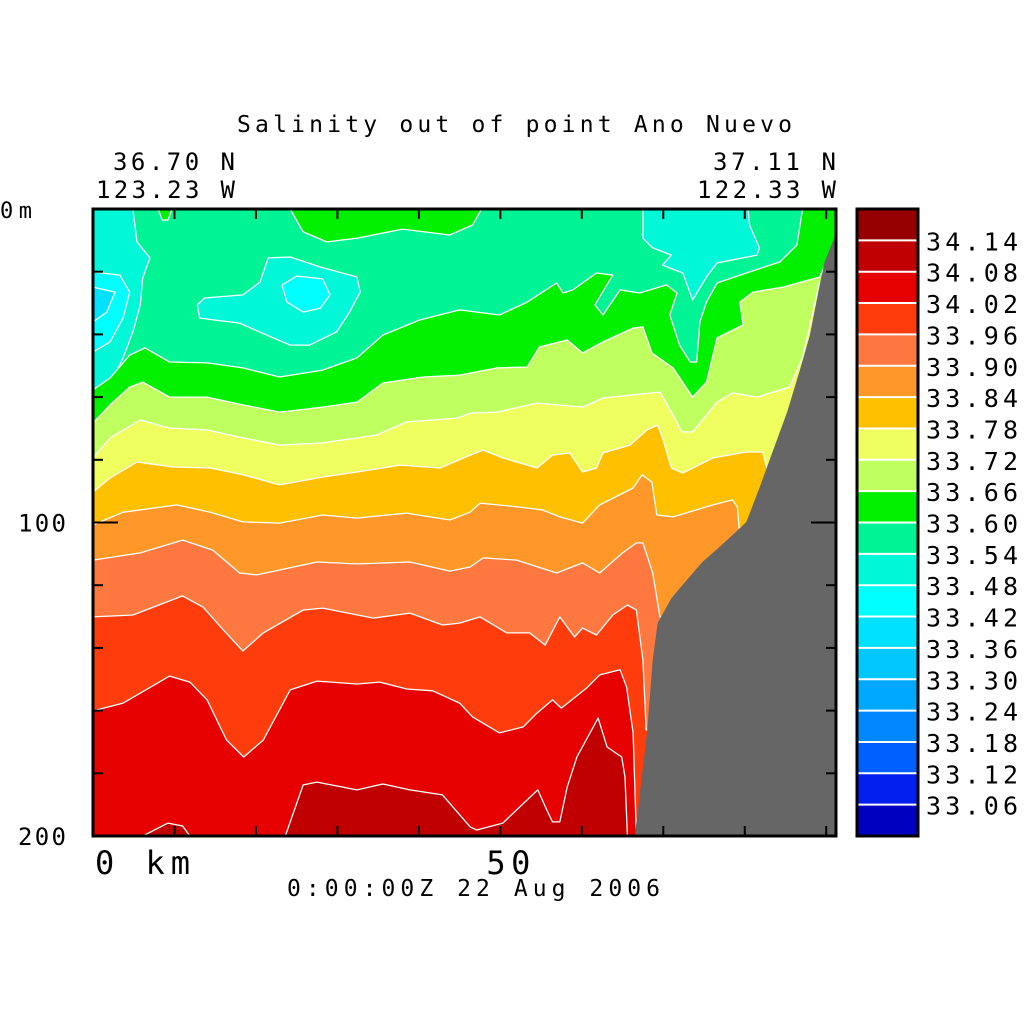  I want to click on colorbar-level-label: 33.42, so click(972, 618).